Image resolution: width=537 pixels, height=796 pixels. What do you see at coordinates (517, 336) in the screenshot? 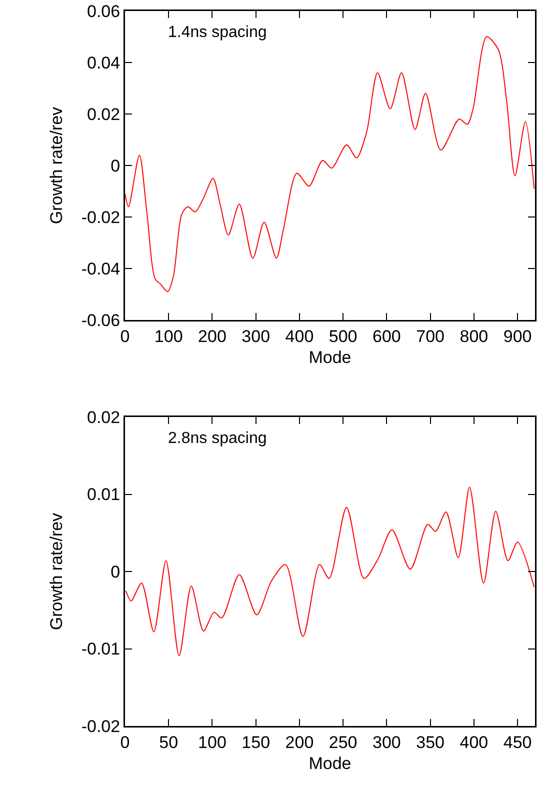
I see `x-tick-label: 900` at bounding box center [517, 336].